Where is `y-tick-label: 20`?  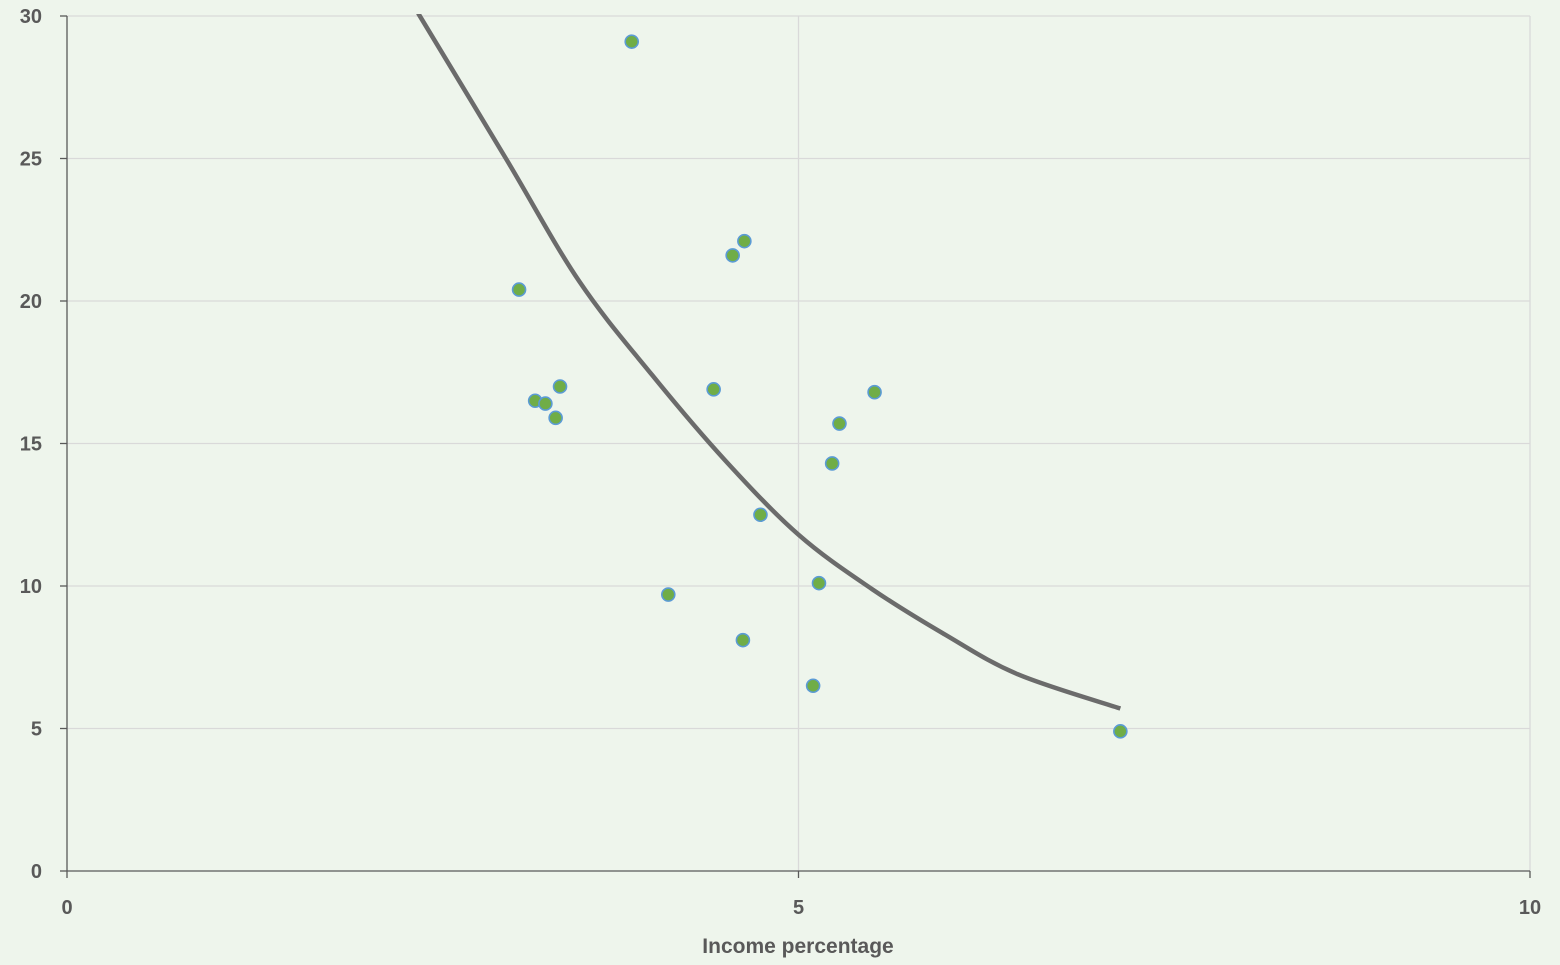
y-tick-label: 20 is located at coordinates (31, 302).